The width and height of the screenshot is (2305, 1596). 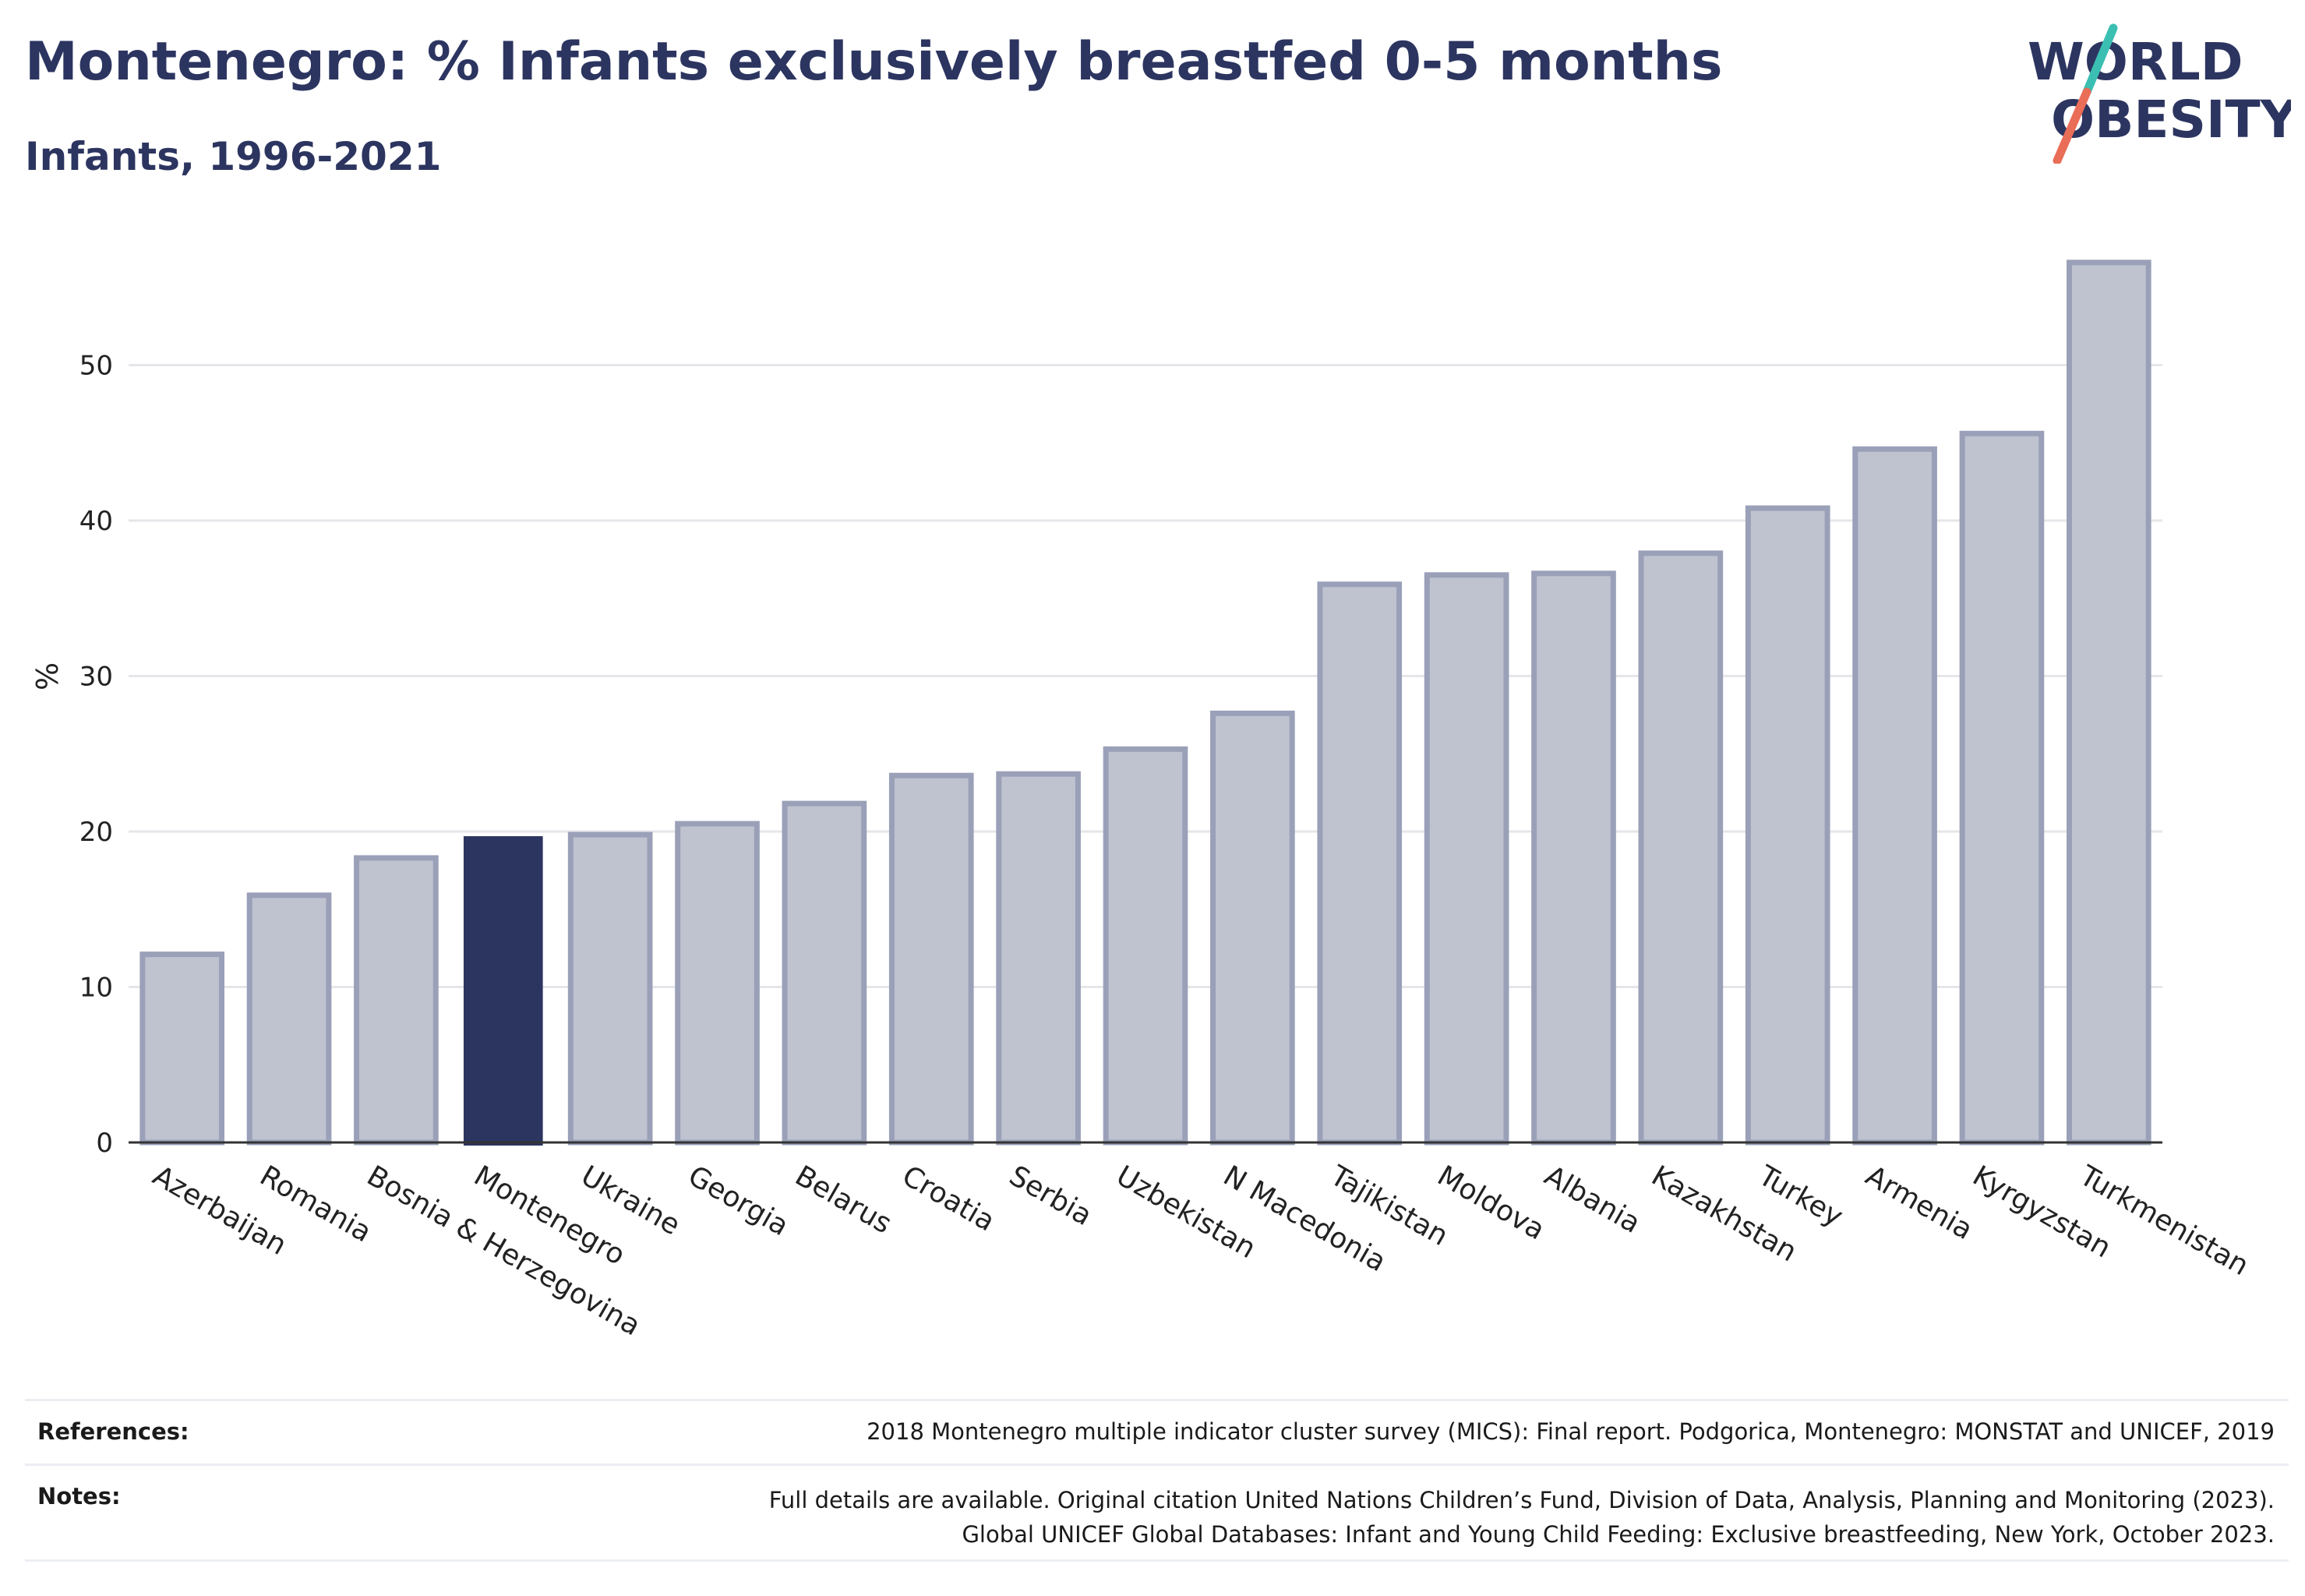 I want to click on world-obesity-logo: WORLD OBESITY, so click(x=2159, y=93).